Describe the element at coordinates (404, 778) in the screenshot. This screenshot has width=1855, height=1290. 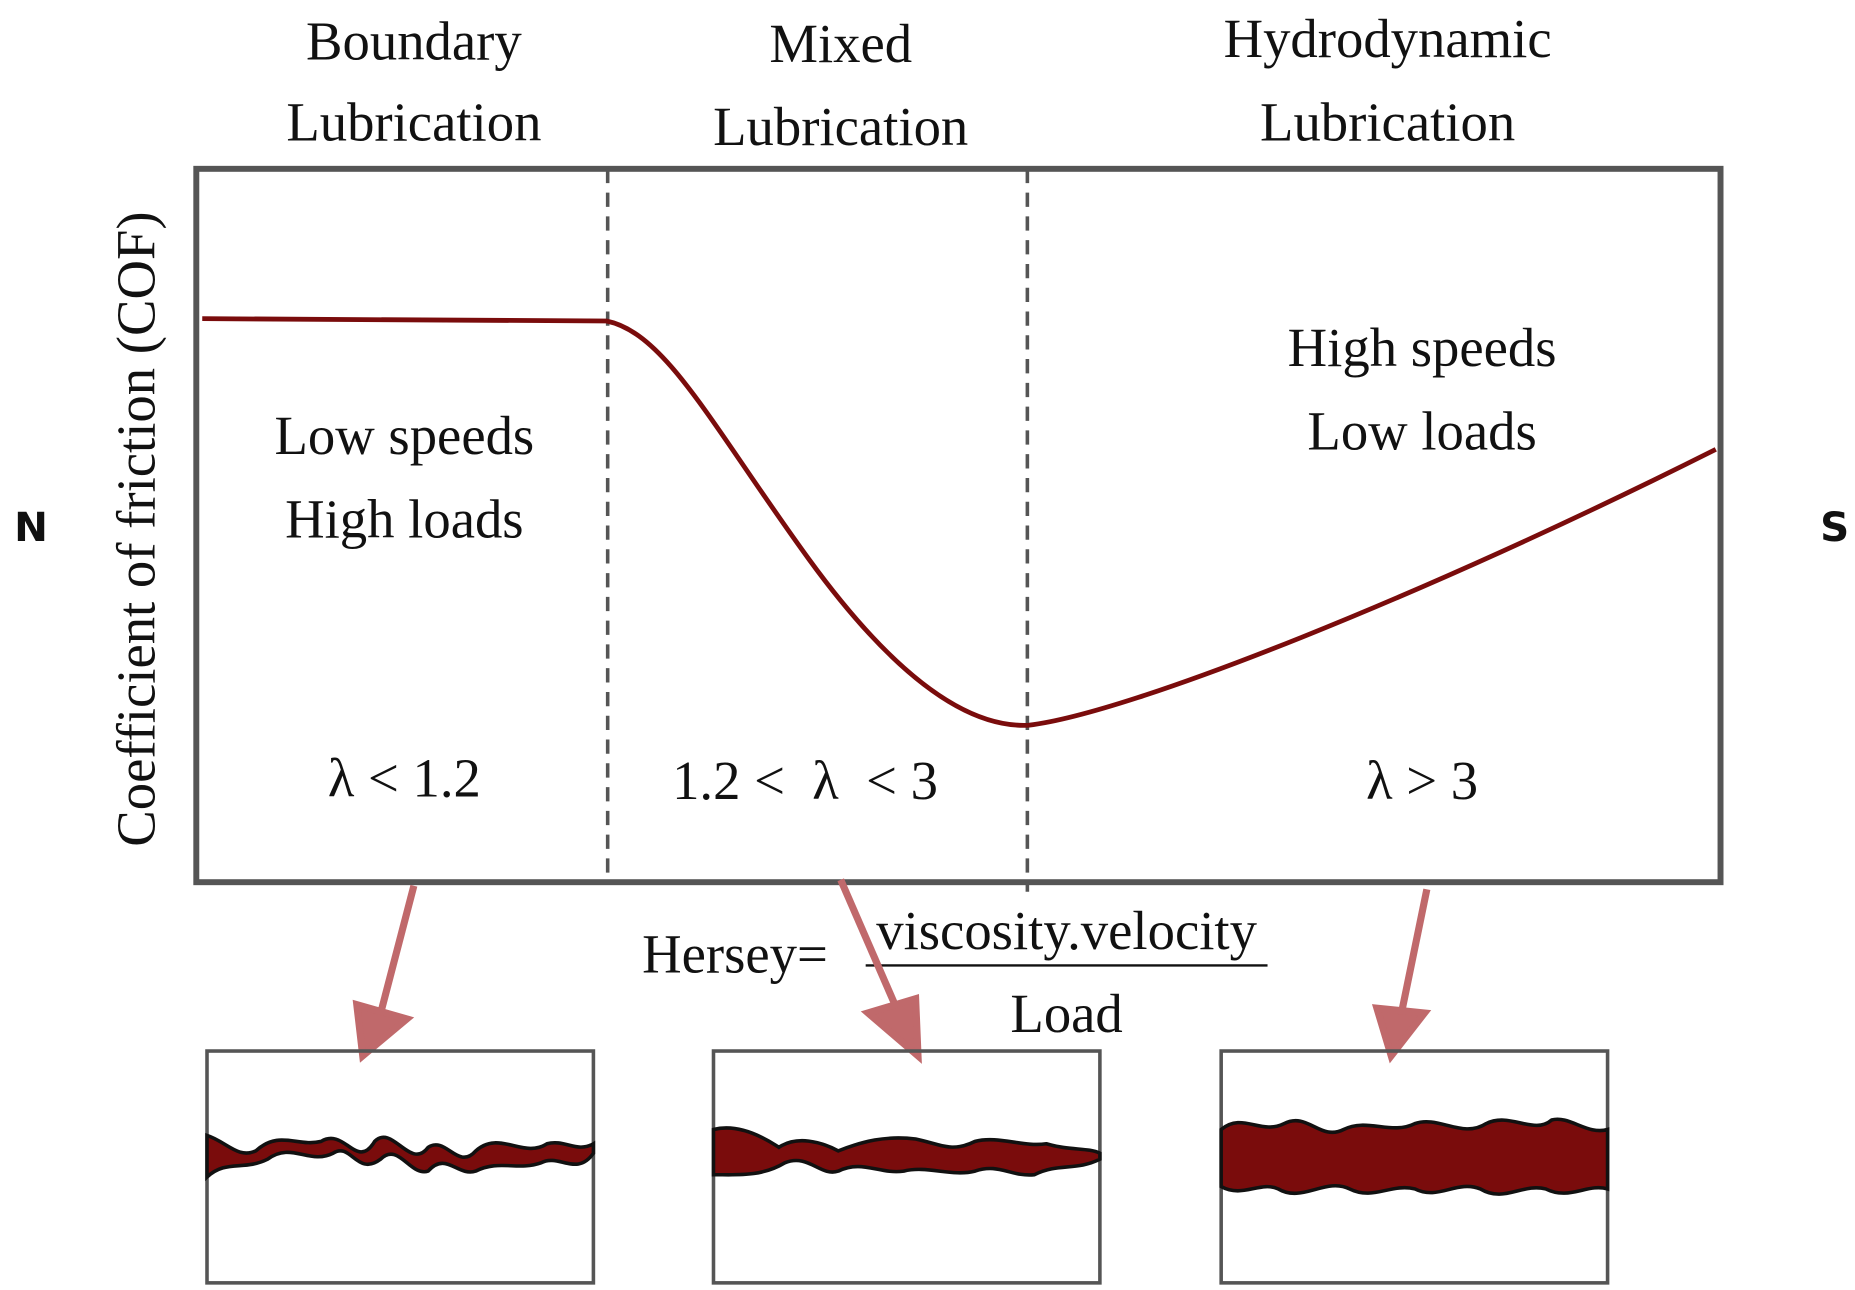
I see `film-ratio: λ < 1.2` at that location.